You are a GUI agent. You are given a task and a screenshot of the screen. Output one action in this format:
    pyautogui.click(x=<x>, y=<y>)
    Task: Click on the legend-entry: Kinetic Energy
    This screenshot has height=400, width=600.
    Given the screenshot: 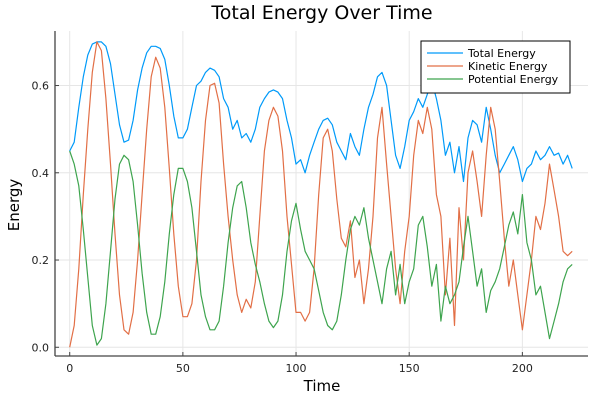 What is the action you would take?
    pyautogui.click(x=508, y=66)
    